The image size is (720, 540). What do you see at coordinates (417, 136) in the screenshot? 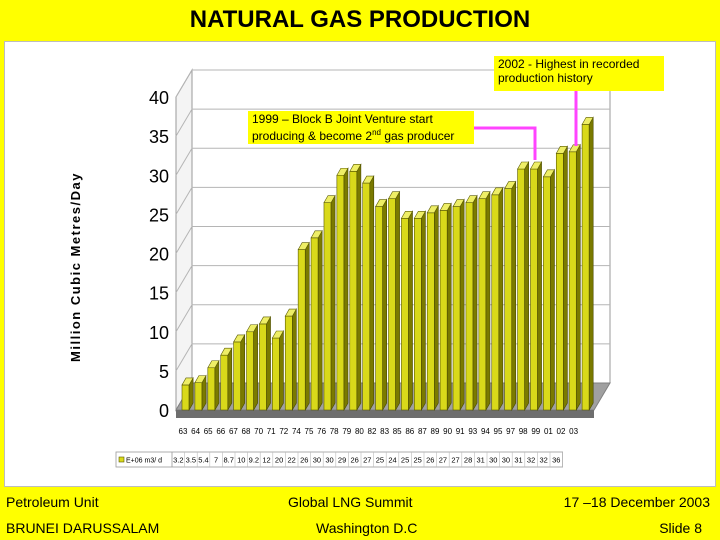
I see `annotation-1999-line2-end: gas producer` at bounding box center [417, 136].